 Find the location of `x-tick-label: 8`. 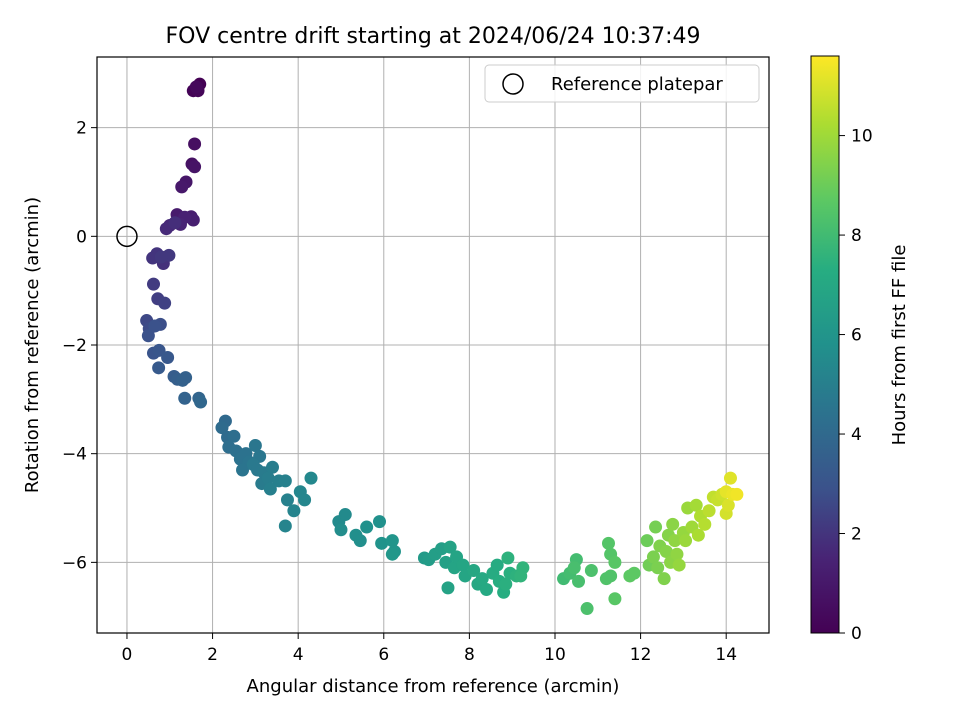

x-tick-label: 8 is located at coordinates (469, 655).